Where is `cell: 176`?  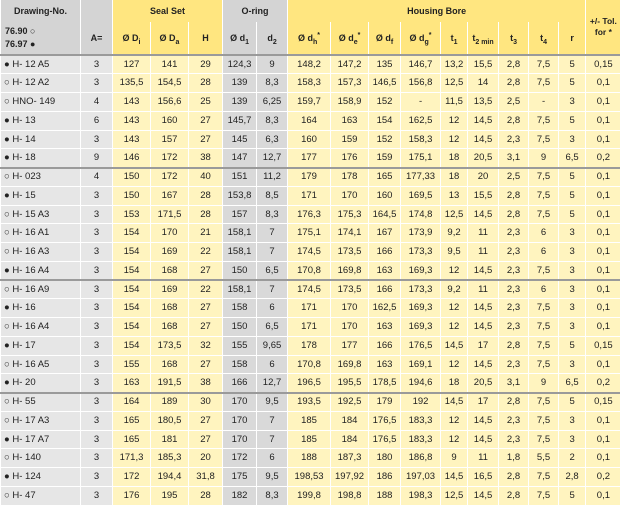 cell: 176 is located at coordinates (132, 495).